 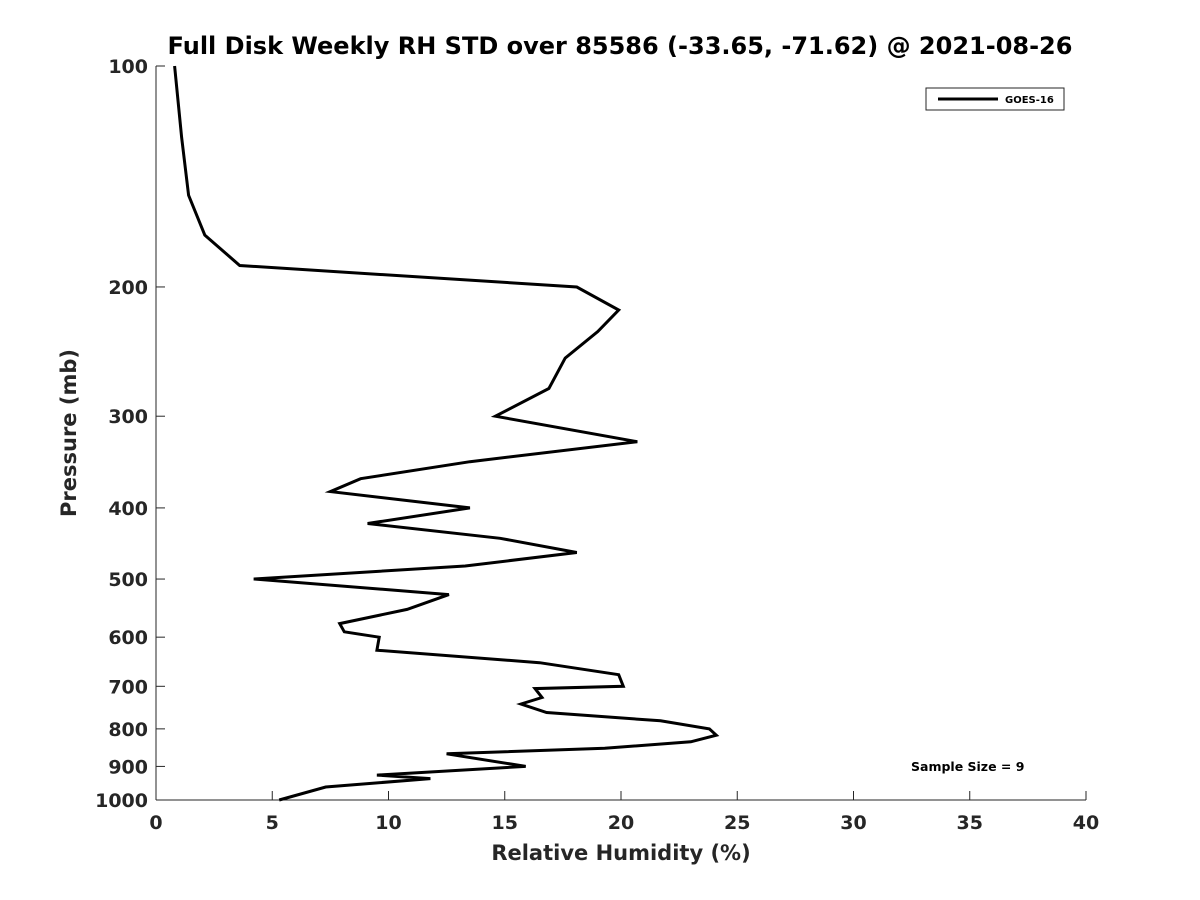 What do you see at coordinates (128, 687) in the screenshot?
I see `y-tick-label: 700` at bounding box center [128, 687].